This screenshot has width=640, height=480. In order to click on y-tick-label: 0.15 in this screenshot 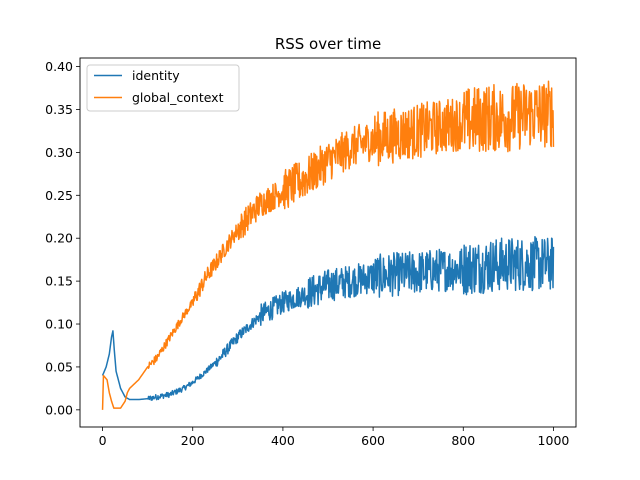, I will do `click(59, 281)`.